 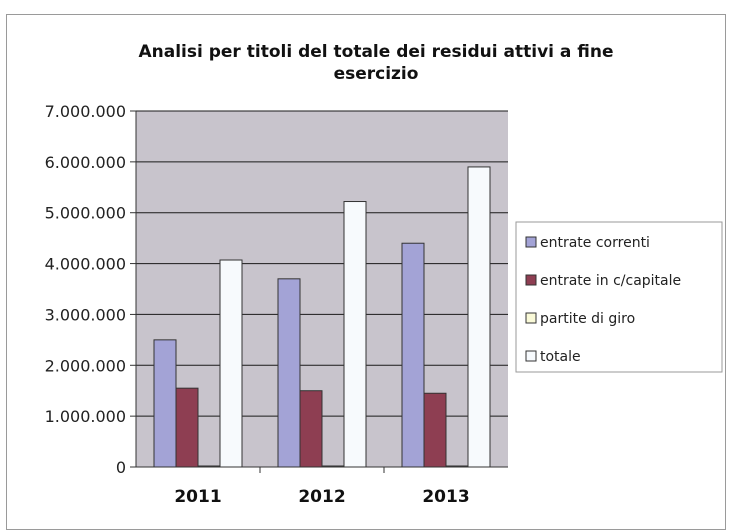 What do you see at coordinates (197, 497) in the screenshot?
I see `x-tick-label: 2011` at bounding box center [197, 497].